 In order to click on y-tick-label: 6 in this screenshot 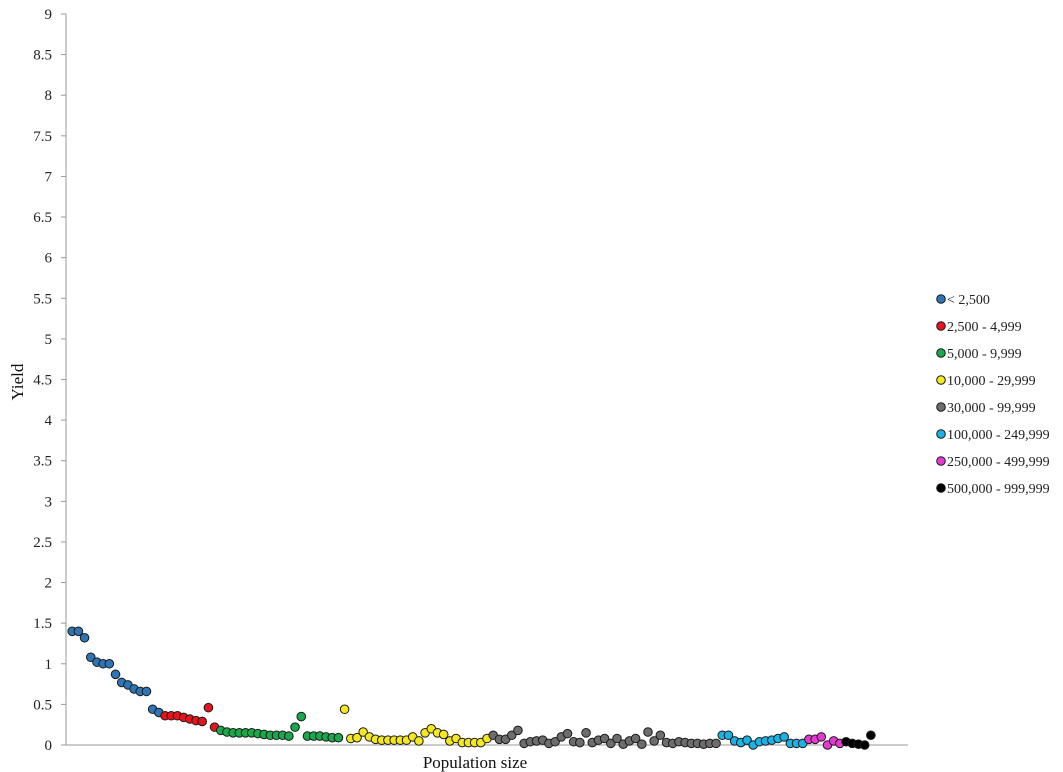, I will do `click(49, 259)`.